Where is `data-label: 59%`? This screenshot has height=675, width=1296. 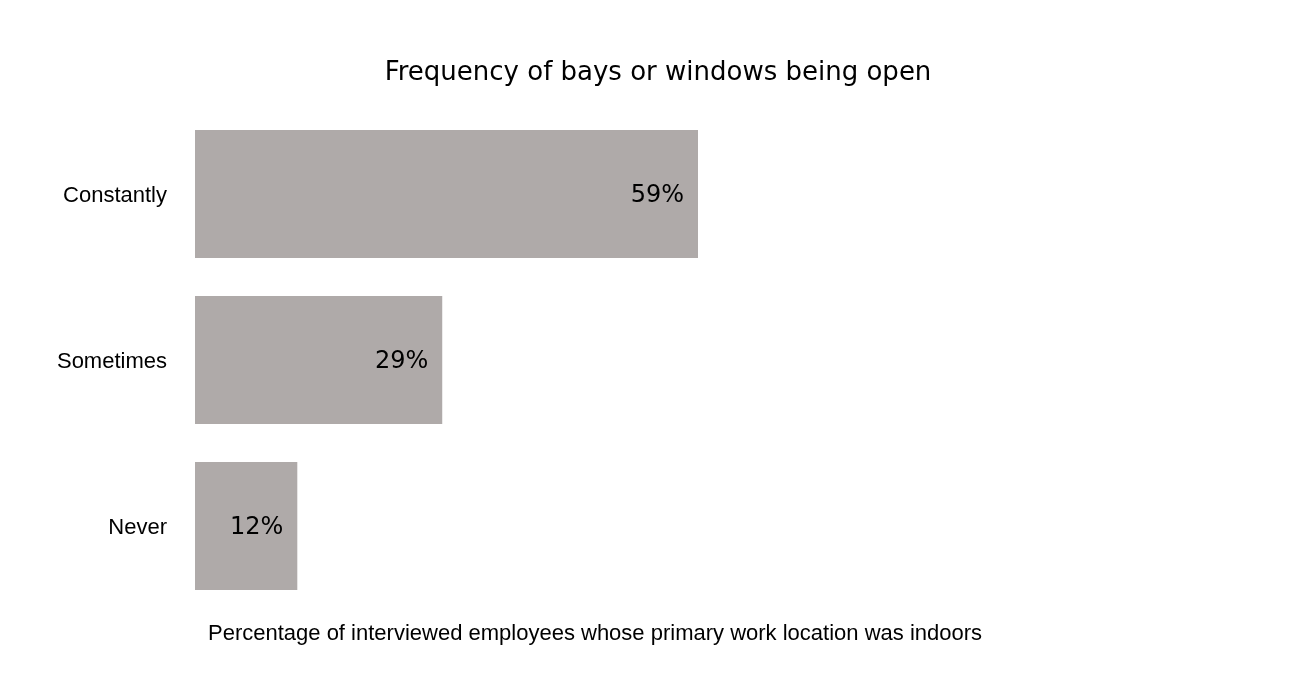 data-label: 59% is located at coordinates (657, 194).